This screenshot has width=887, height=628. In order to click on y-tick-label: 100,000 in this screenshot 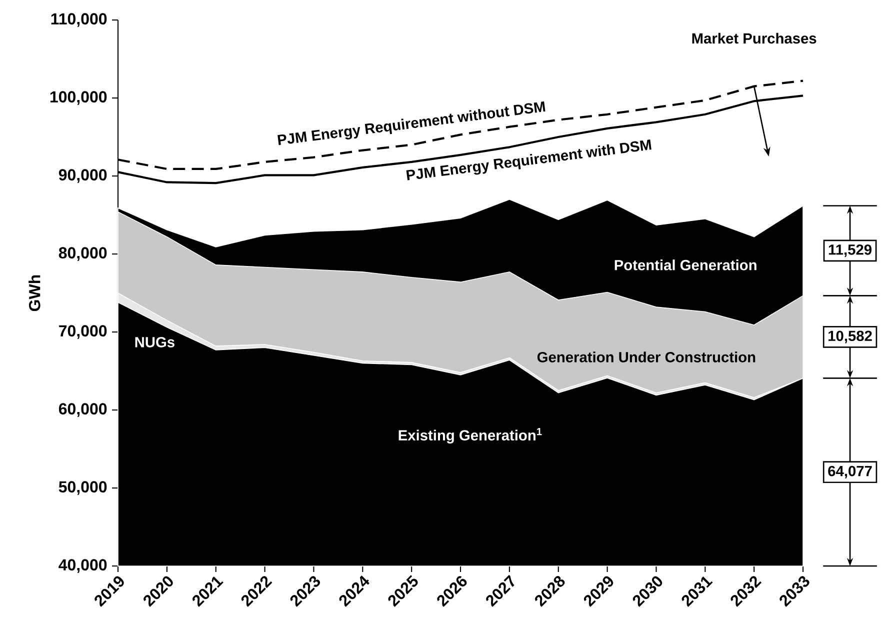, I will do `click(78, 98)`.